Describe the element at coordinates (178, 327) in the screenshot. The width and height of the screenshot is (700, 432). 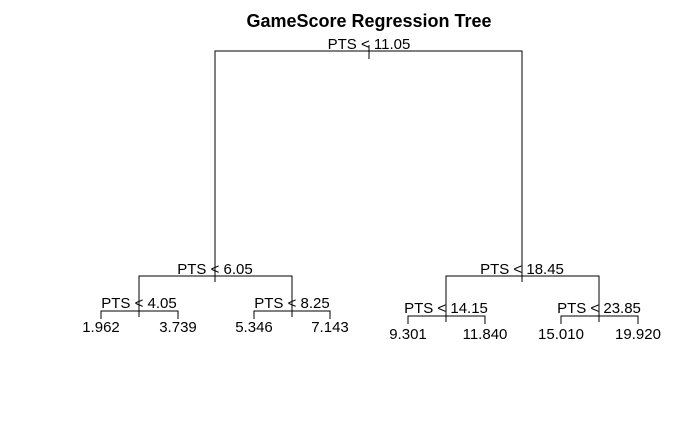
I see `leaf-value: 3.739` at that location.